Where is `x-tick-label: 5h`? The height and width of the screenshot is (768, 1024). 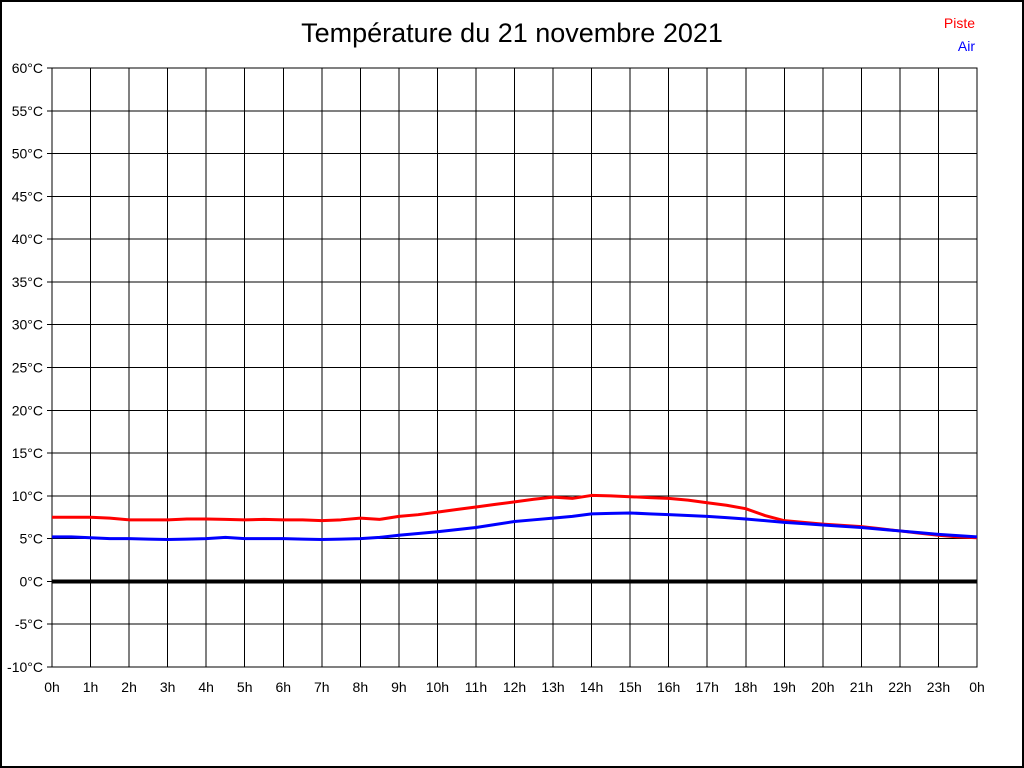
x-tick-label: 5h is located at coordinates (245, 687).